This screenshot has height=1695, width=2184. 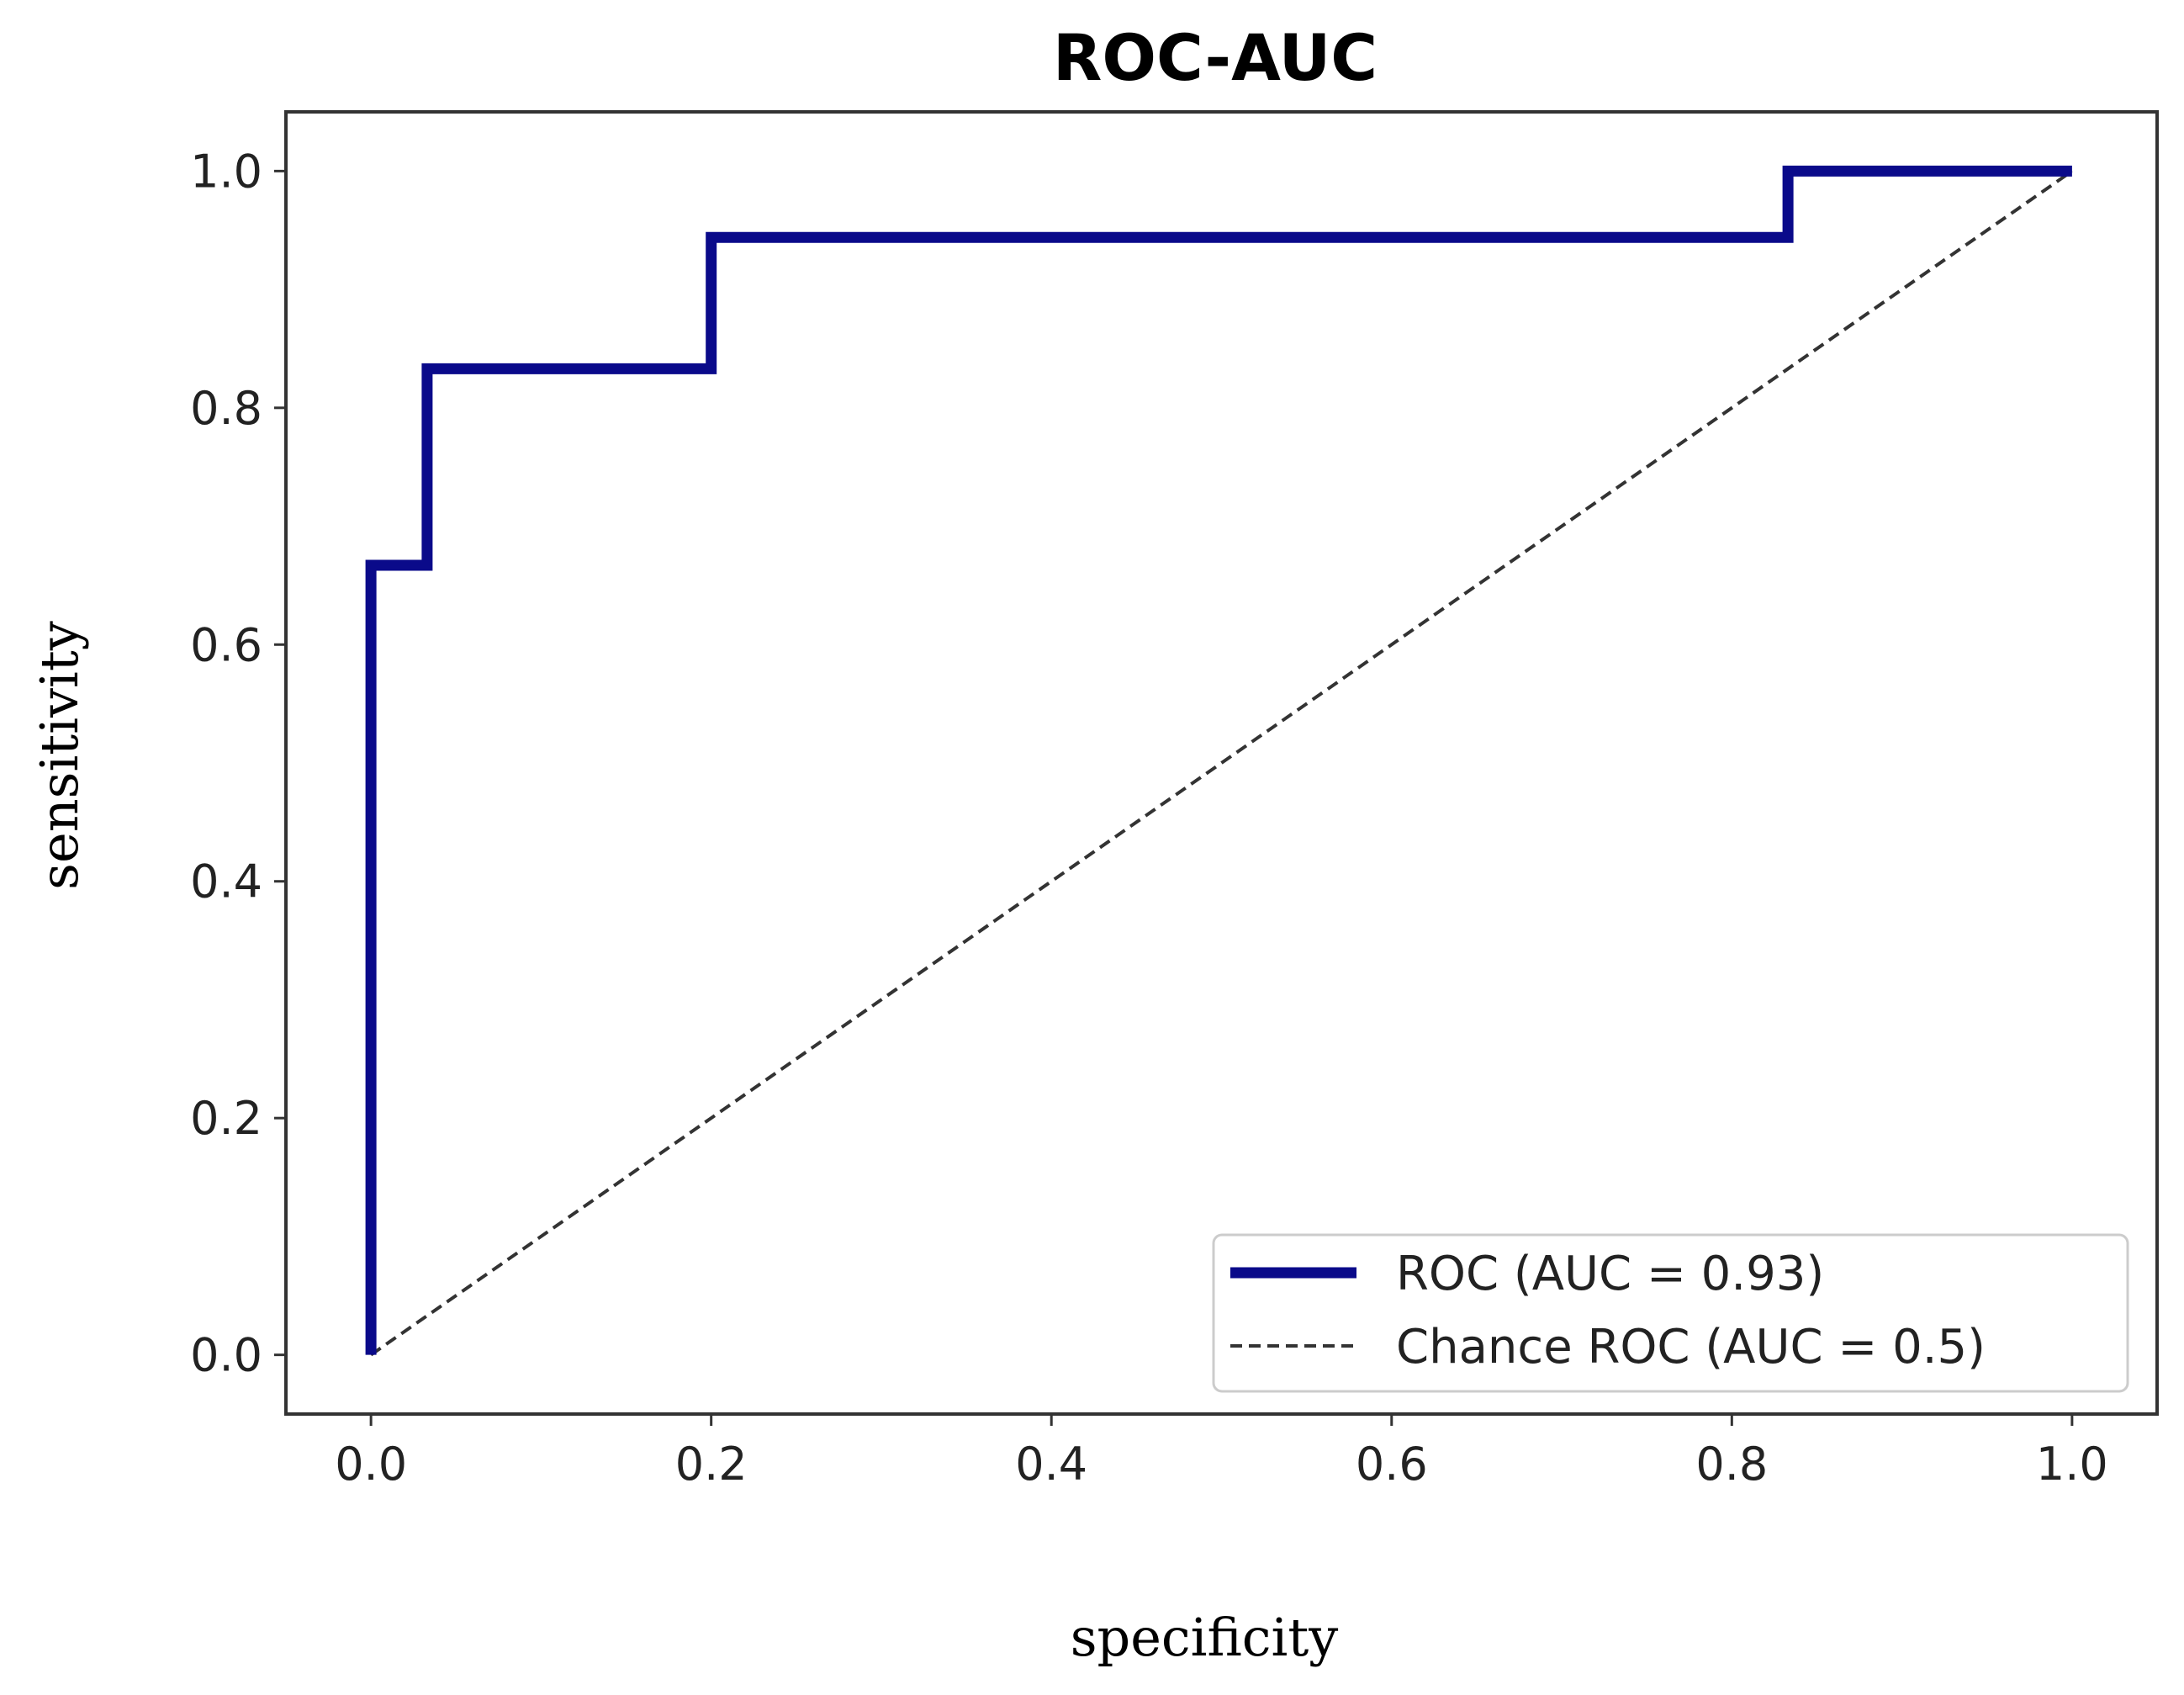 I want to click on y-tick-label: 1.0, so click(x=226, y=171).